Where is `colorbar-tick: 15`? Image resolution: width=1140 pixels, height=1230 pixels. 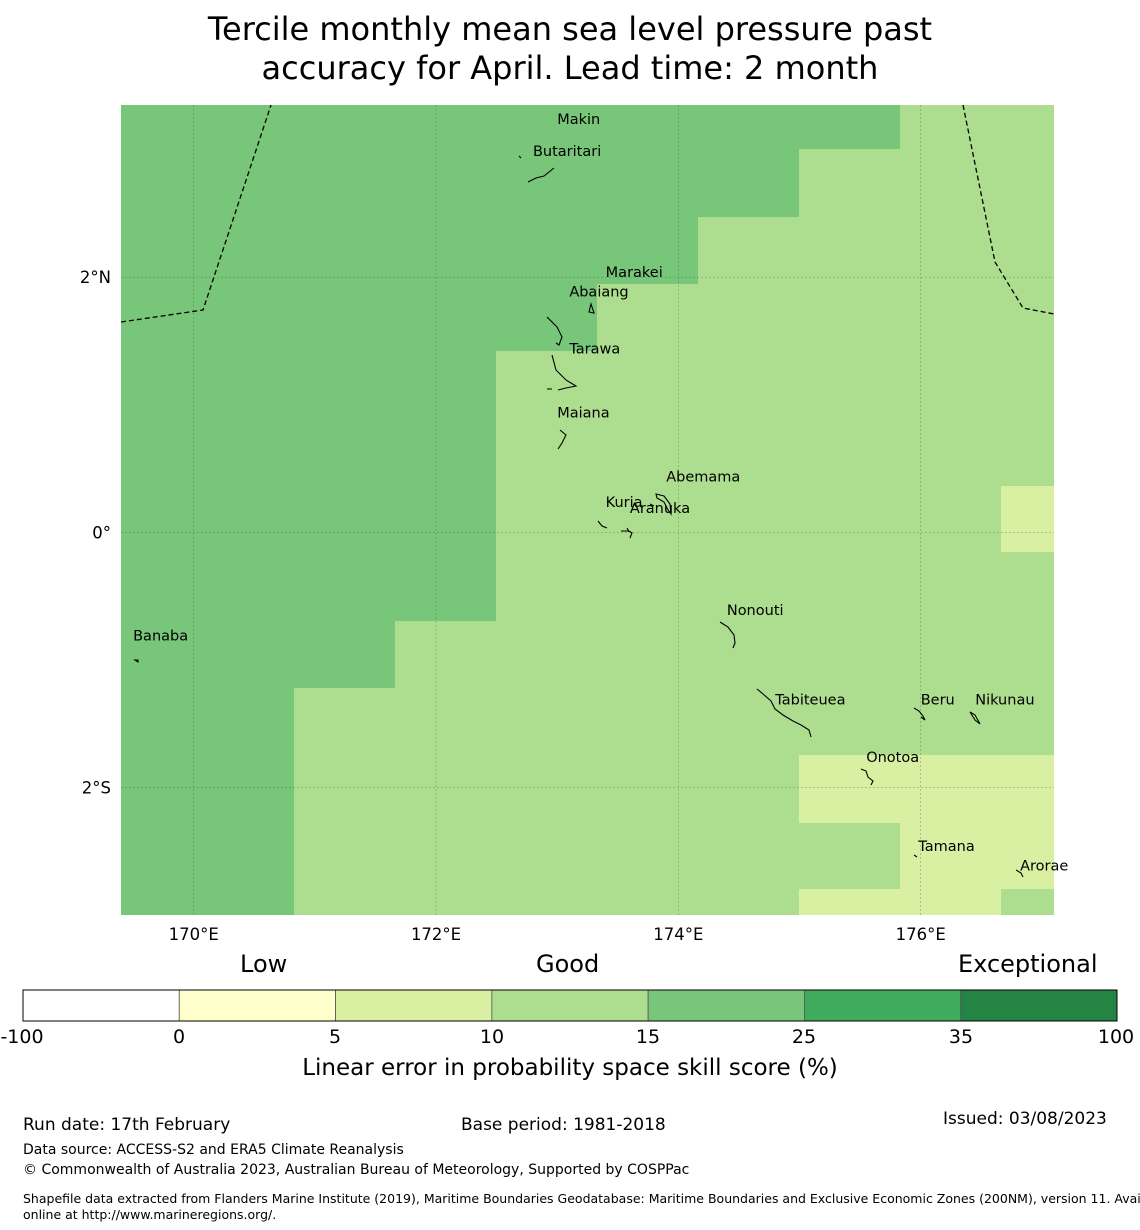
colorbar-tick: 15 is located at coordinates (648, 1037).